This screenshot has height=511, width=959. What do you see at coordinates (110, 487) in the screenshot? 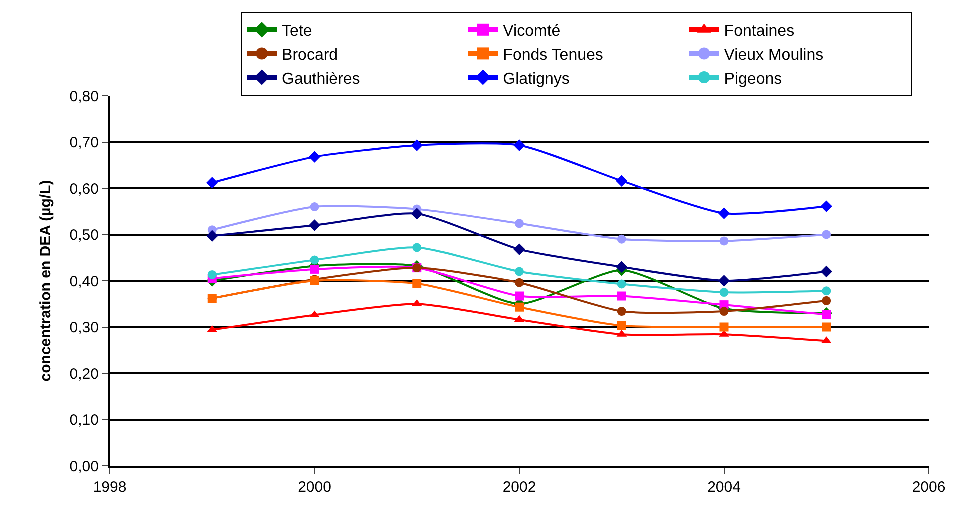
I see `x-tick-label: 1998` at bounding box center [110, 487].